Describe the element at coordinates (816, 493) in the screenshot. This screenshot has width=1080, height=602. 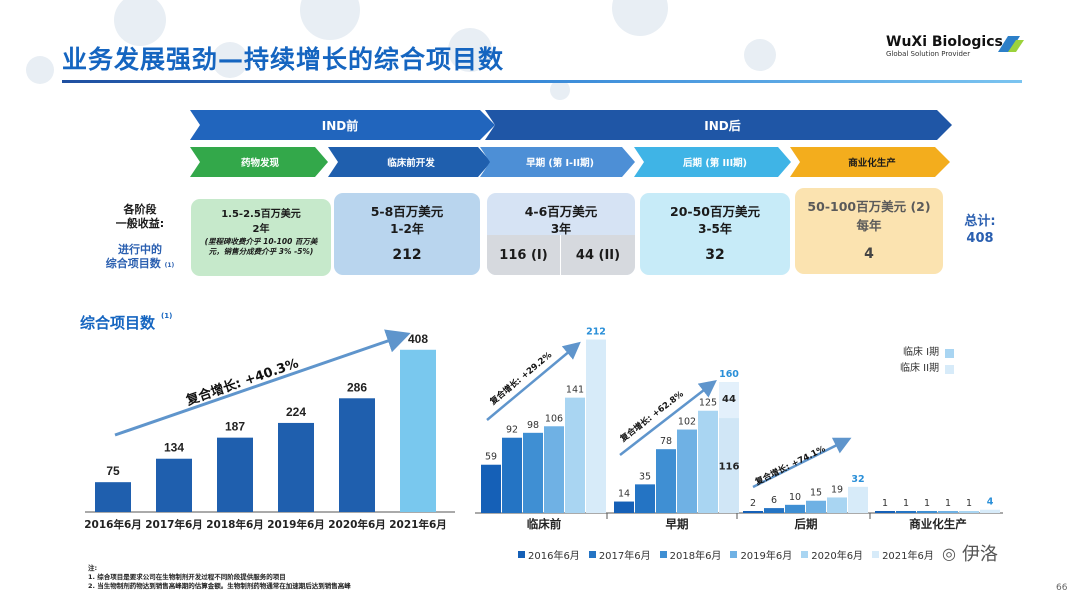
I see `bar-value-label-2-3: 15` at that location.